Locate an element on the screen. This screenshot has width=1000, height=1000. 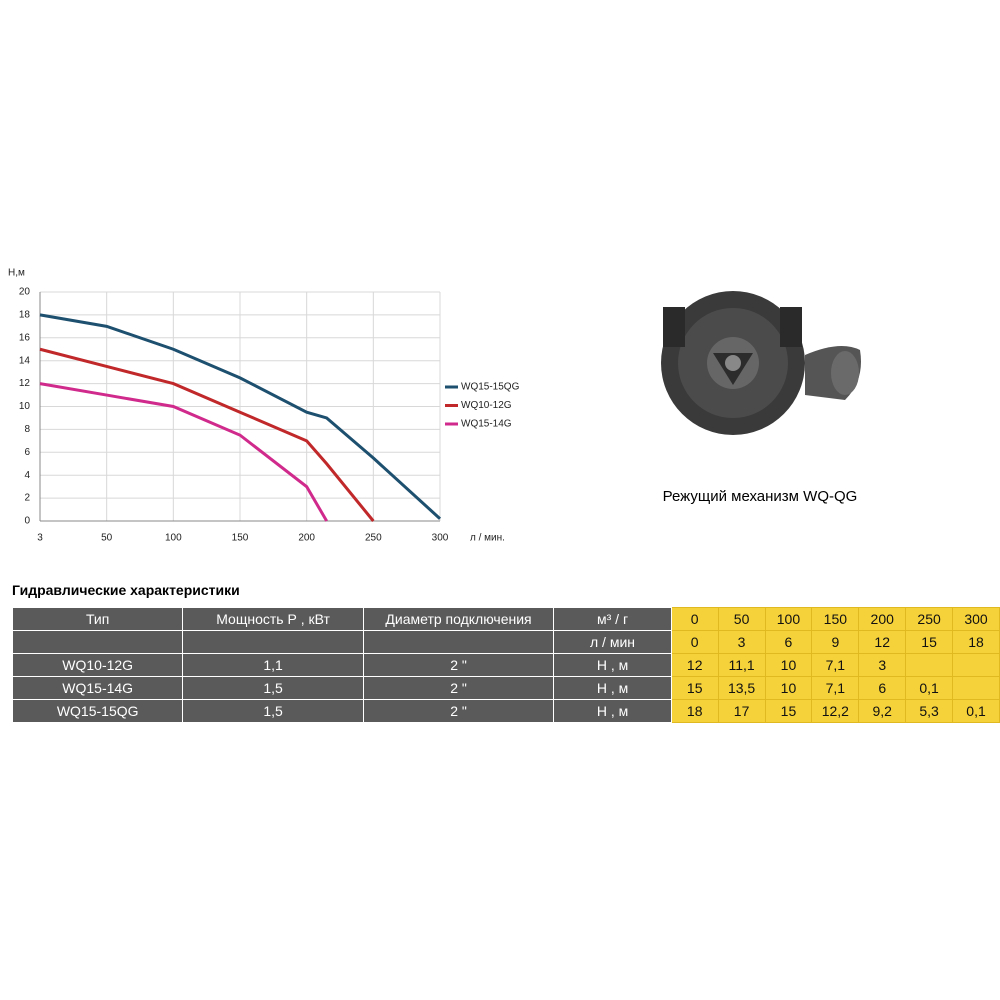
table-title: Гидравлические характеристики is located at coordinates (126, 590).